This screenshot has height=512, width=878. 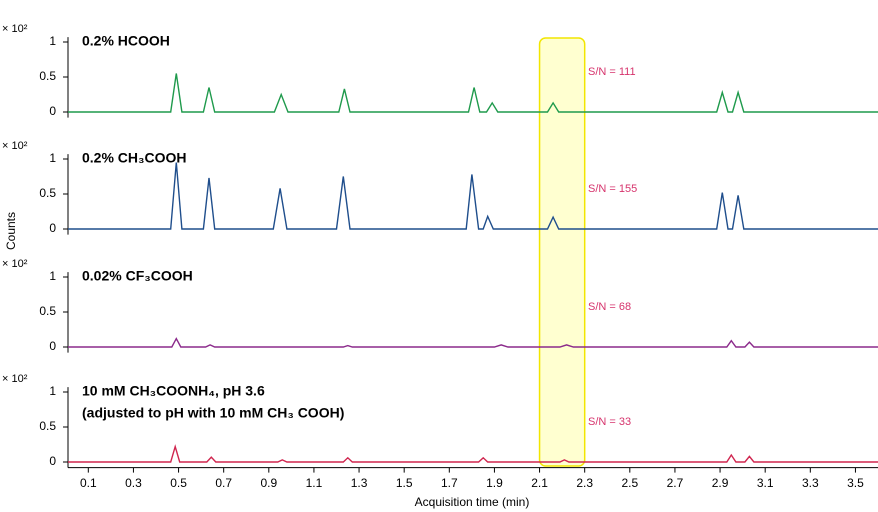 I want to click on x-tick-label: 2.1, so click(x=539, y=483).